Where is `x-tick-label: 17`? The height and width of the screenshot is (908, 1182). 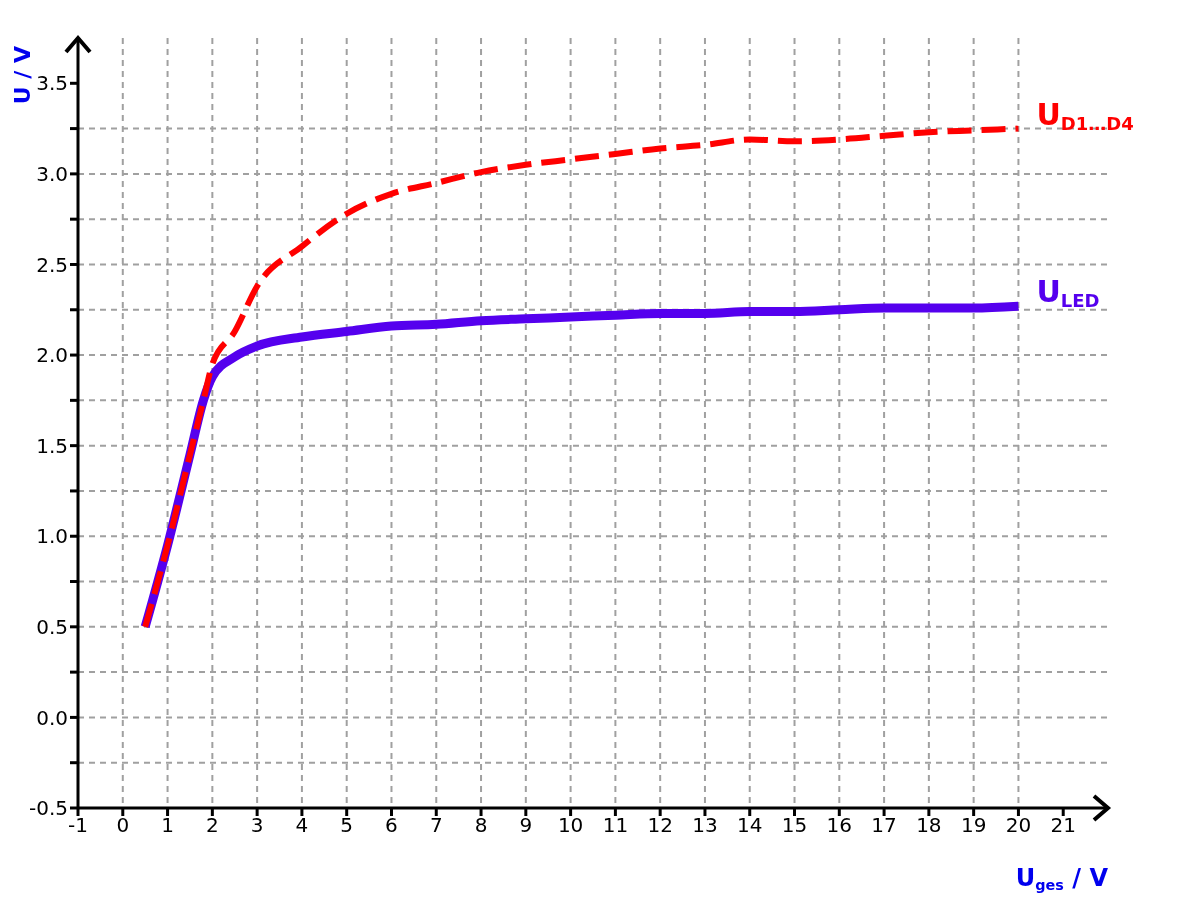
x-tick-label: 17 is located at coordinates (884, 825).